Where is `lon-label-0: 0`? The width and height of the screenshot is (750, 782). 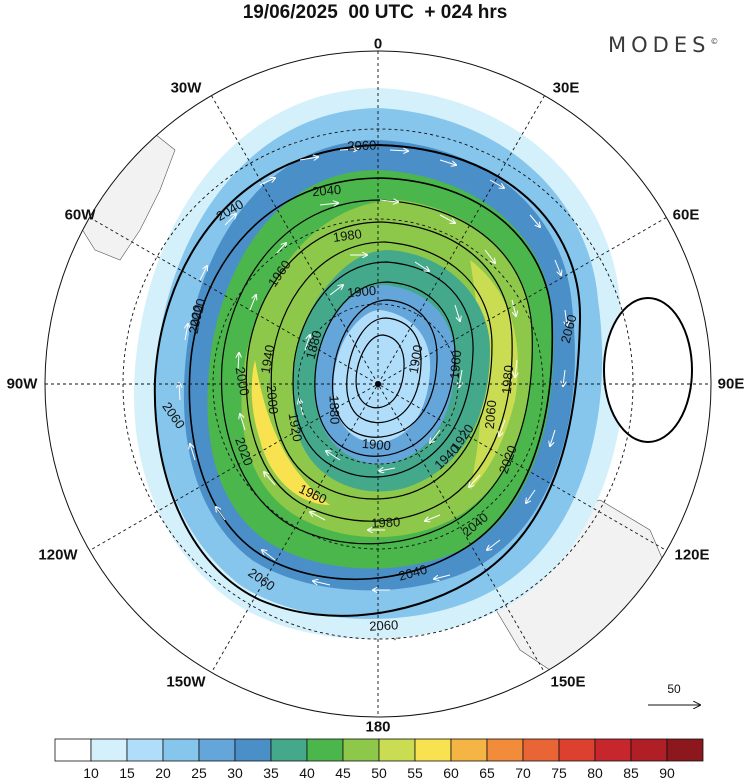 lon-label-0: 0 is located at coordinates (378, 44).